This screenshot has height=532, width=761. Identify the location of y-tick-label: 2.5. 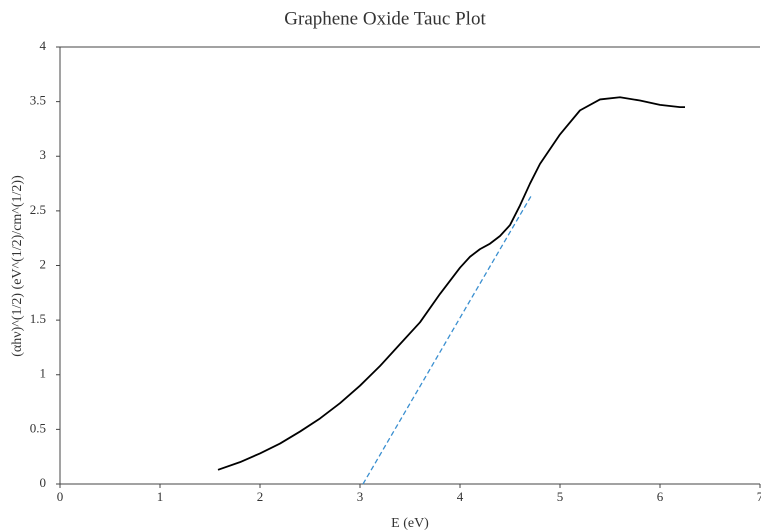
(38, 209).